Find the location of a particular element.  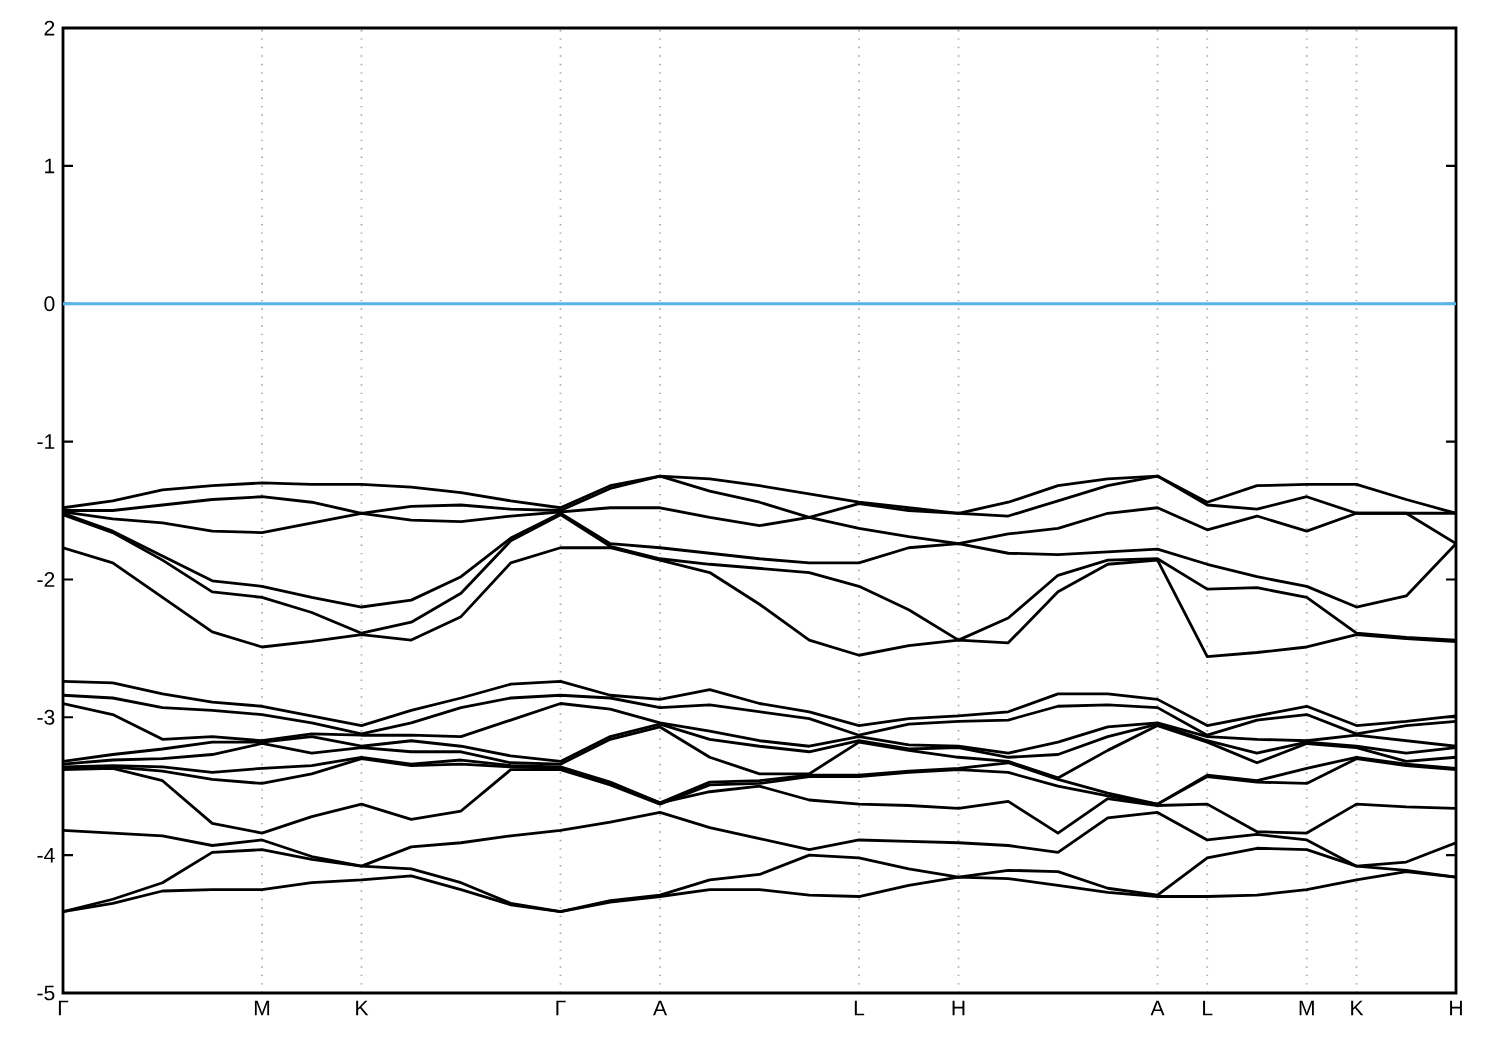

y-tick-label: -3 is located at coordinates (46, 717).